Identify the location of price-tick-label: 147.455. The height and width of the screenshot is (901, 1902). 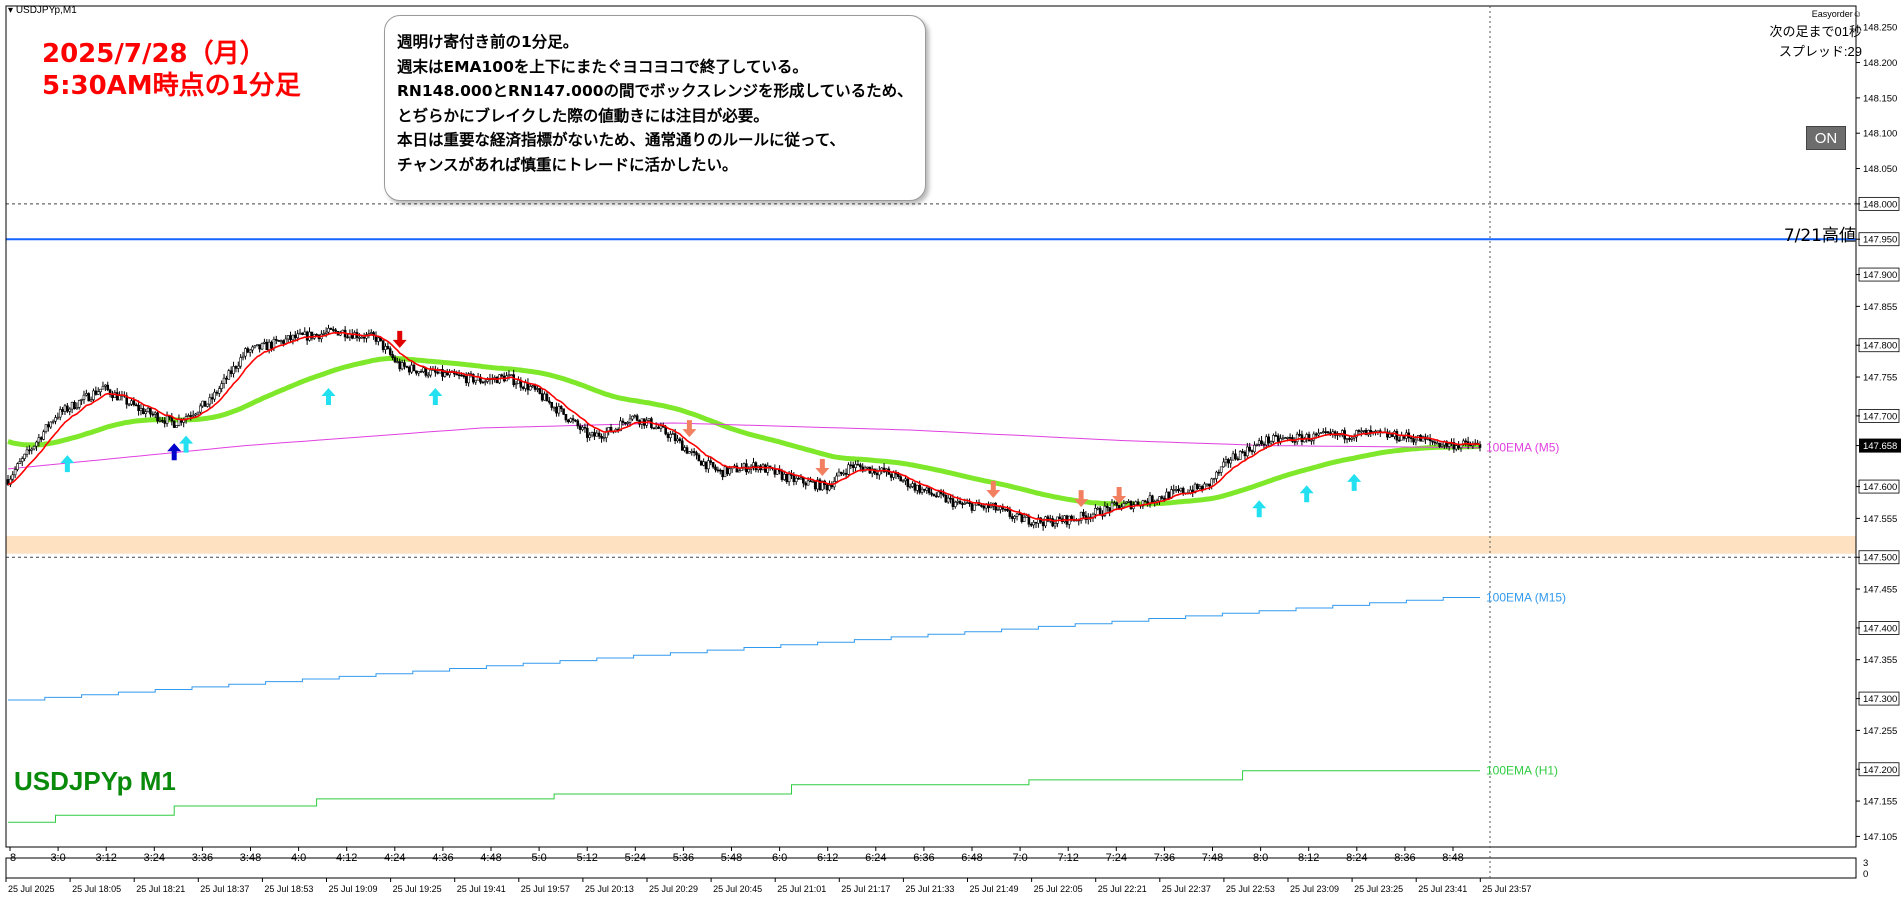
(1880, 590).